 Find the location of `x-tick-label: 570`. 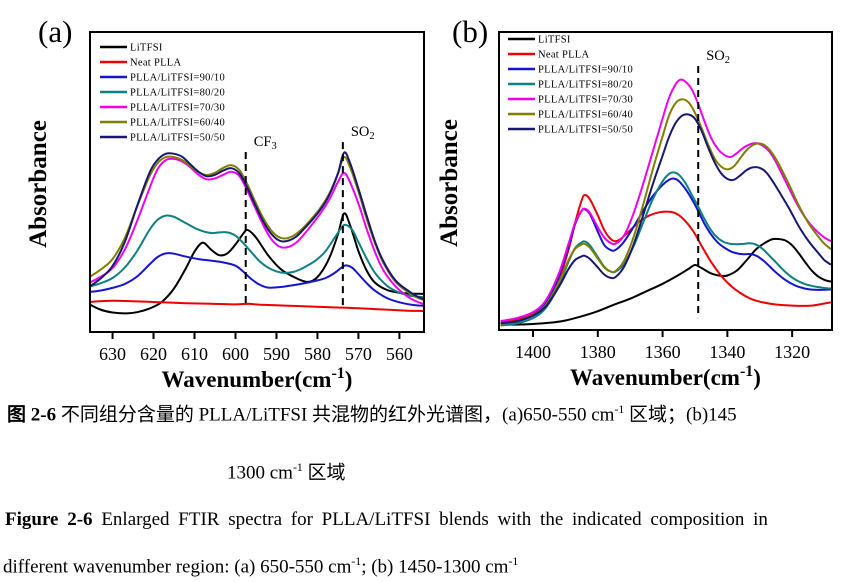

x-tick-label: 570 is located at coordinates (358, 354).